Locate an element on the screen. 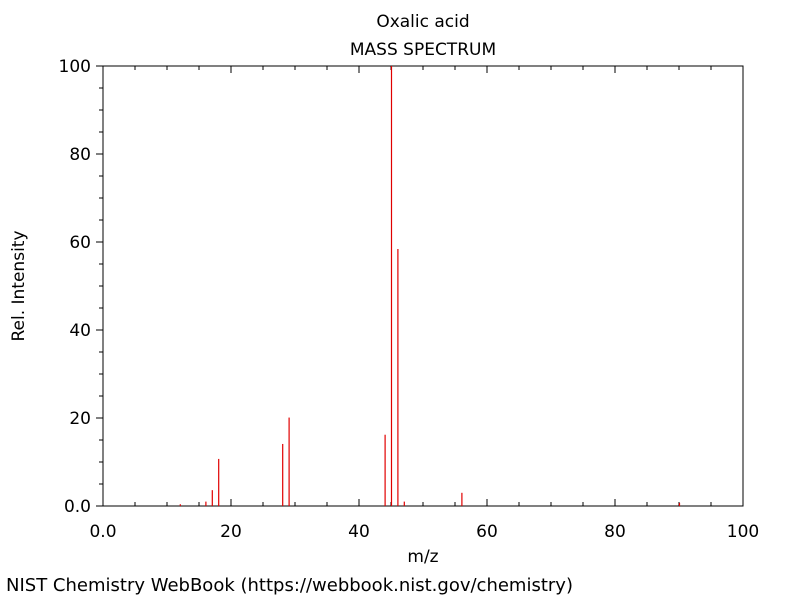 The height and width of the screenshot is (600, 800). chart-subtitle: MASS SPECTRUM is located at coordinates (423, 50).